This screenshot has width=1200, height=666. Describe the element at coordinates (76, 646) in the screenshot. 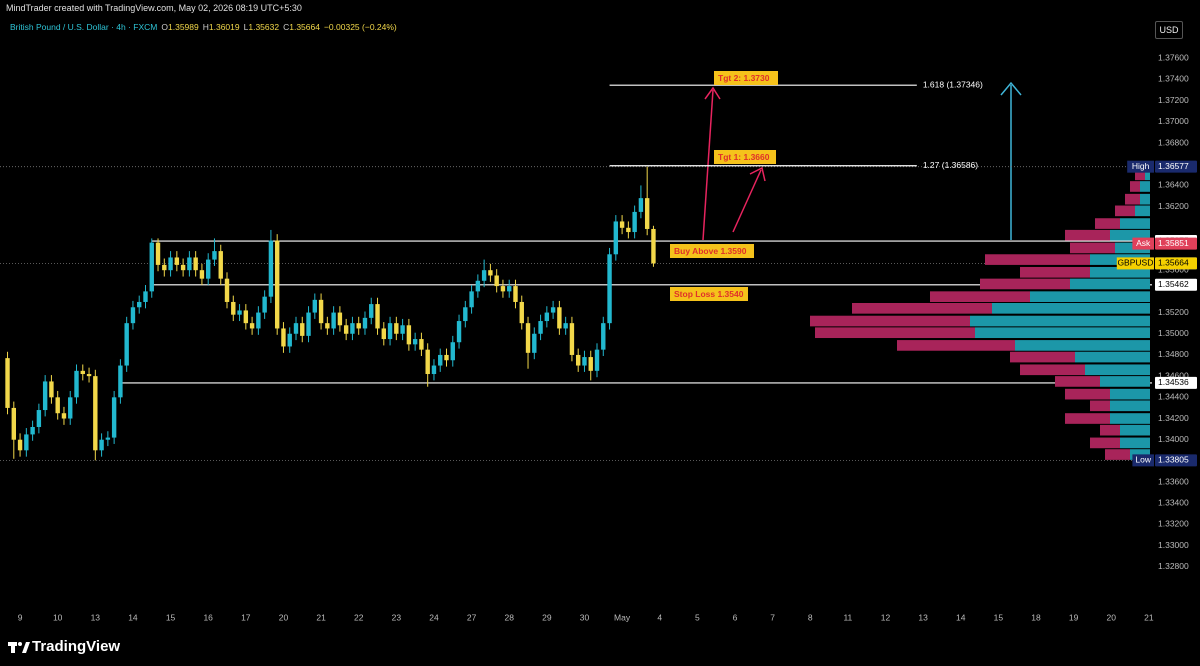

I see `brand: TradingView` at that location.